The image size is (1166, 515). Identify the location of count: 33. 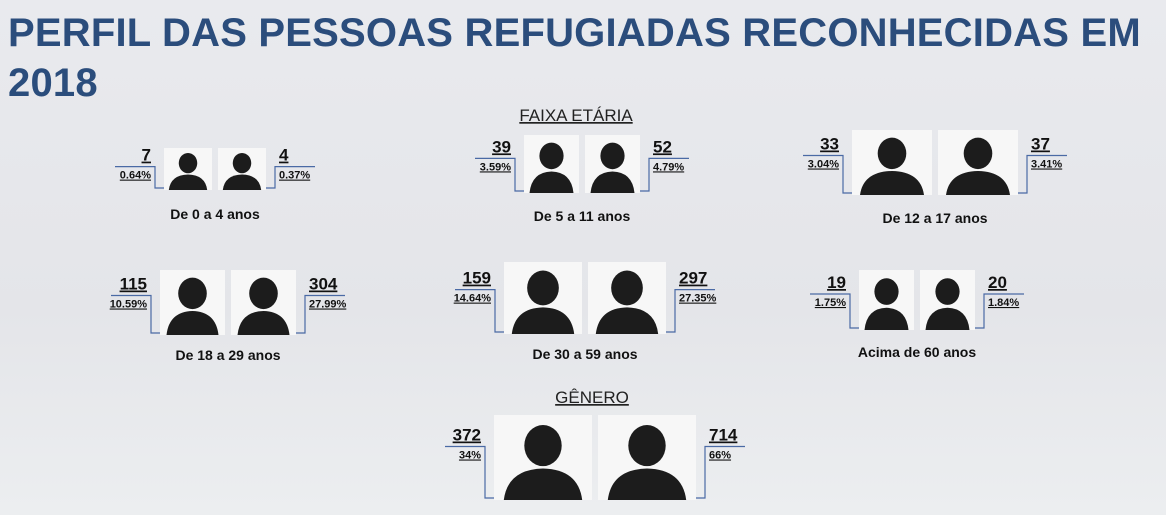
(829, 144).